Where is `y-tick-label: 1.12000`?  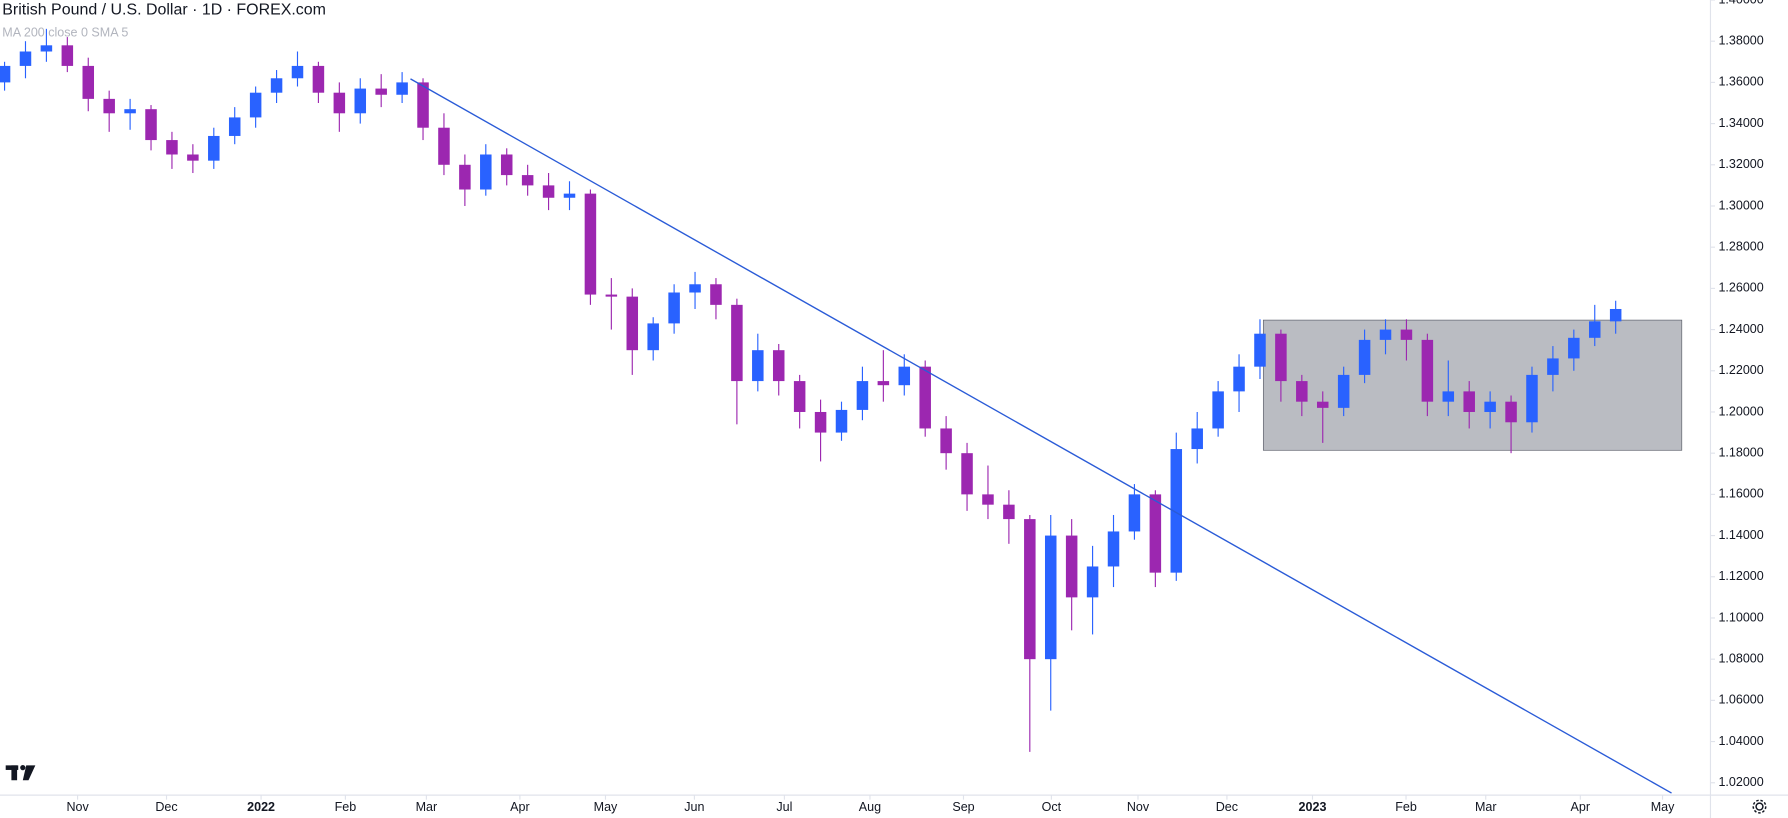
y-tick-label: 1.12000 is located at coordinates (1740, 576).